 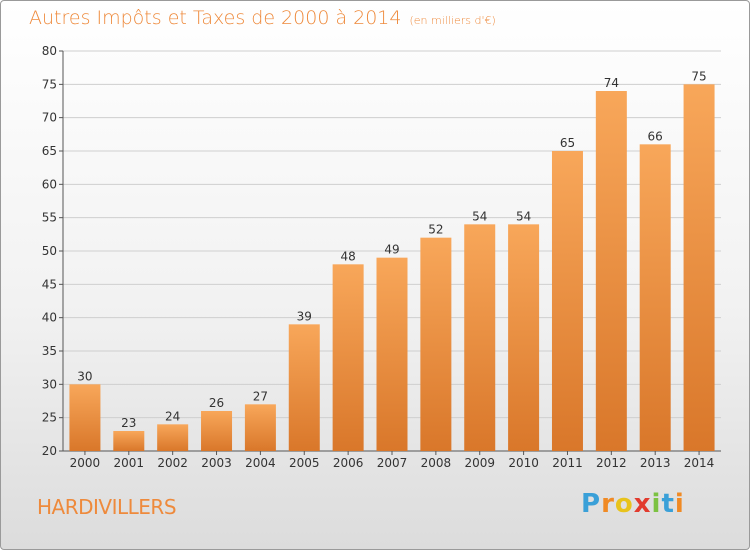 I want to click on data-label: 39, so click(x=304, y=316).